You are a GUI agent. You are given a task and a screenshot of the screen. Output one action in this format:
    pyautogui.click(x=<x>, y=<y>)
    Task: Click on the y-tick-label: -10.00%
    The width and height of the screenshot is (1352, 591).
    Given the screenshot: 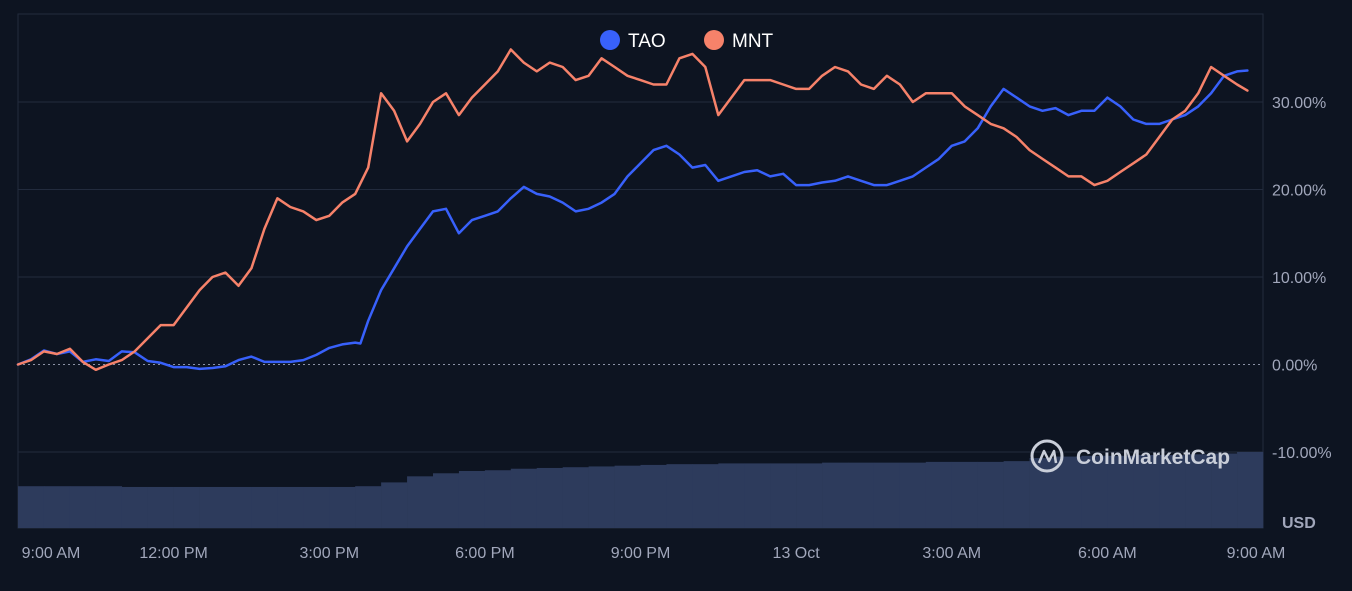 What is the action you would take?
    pyautogui.click(x=1302, y=453)
    